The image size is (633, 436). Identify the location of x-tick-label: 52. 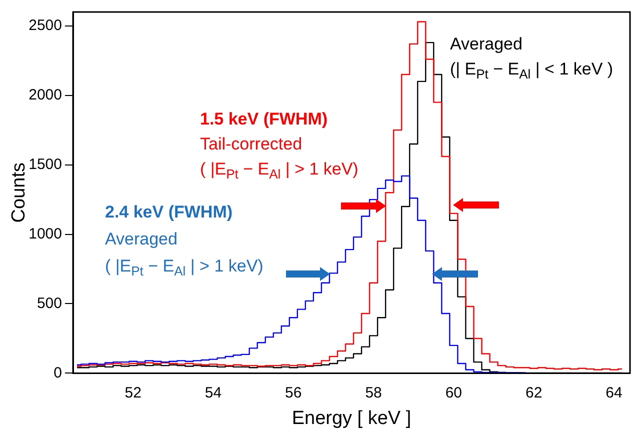
(133, 393).